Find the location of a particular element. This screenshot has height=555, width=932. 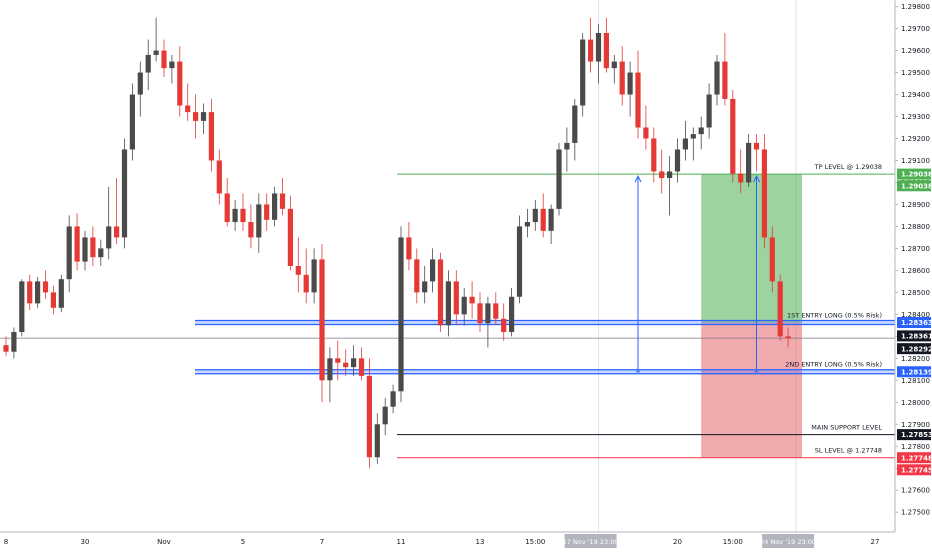

time-tick-label: Nov is located at coordinates (164, 542).